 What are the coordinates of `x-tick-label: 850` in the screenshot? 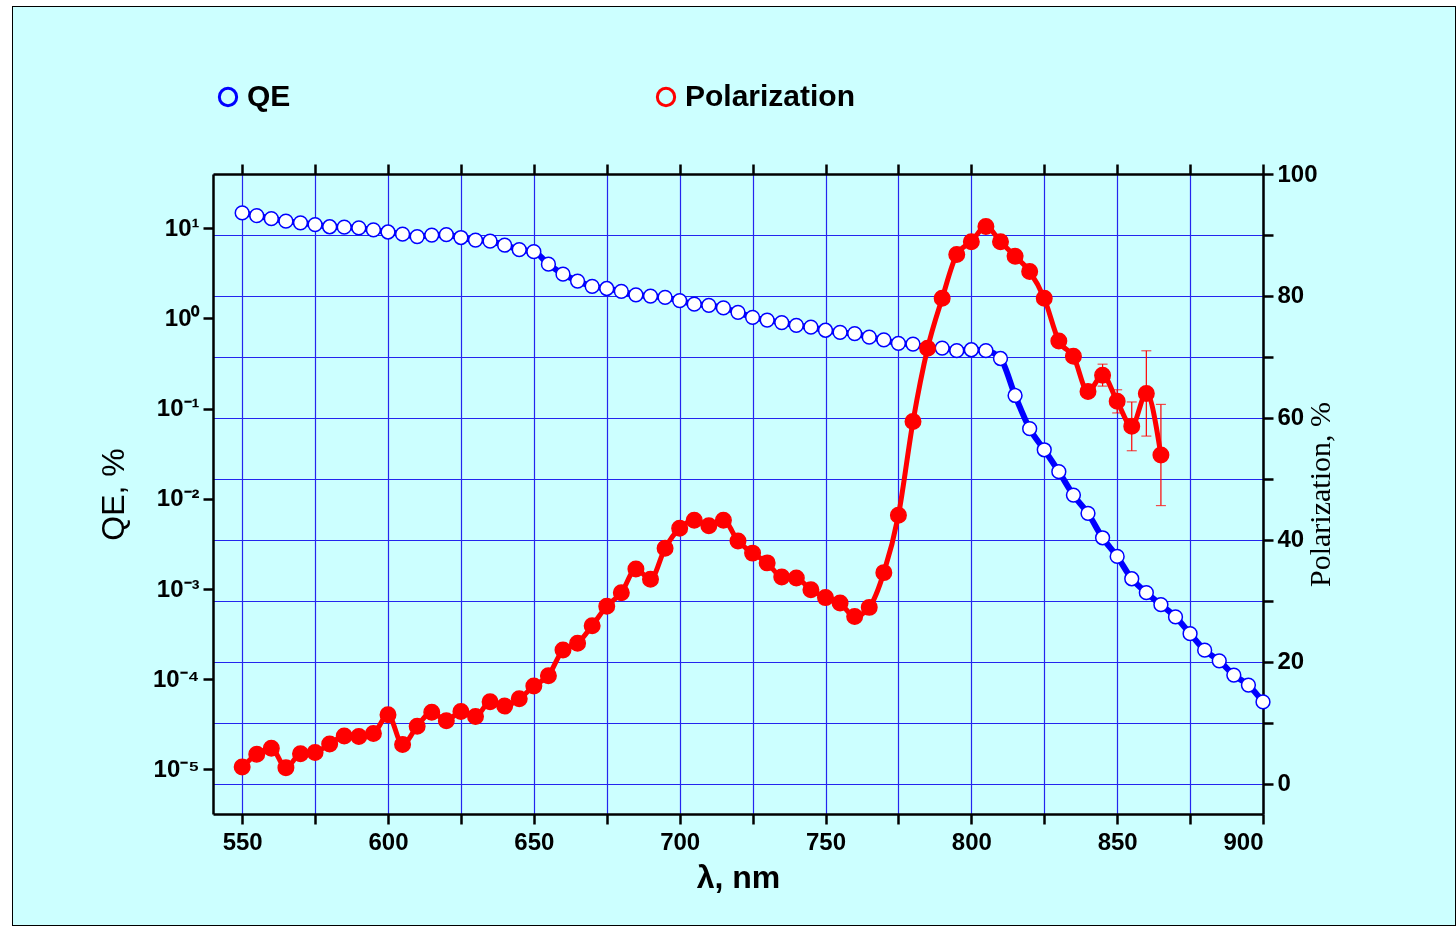 It's located at (1117, 841).